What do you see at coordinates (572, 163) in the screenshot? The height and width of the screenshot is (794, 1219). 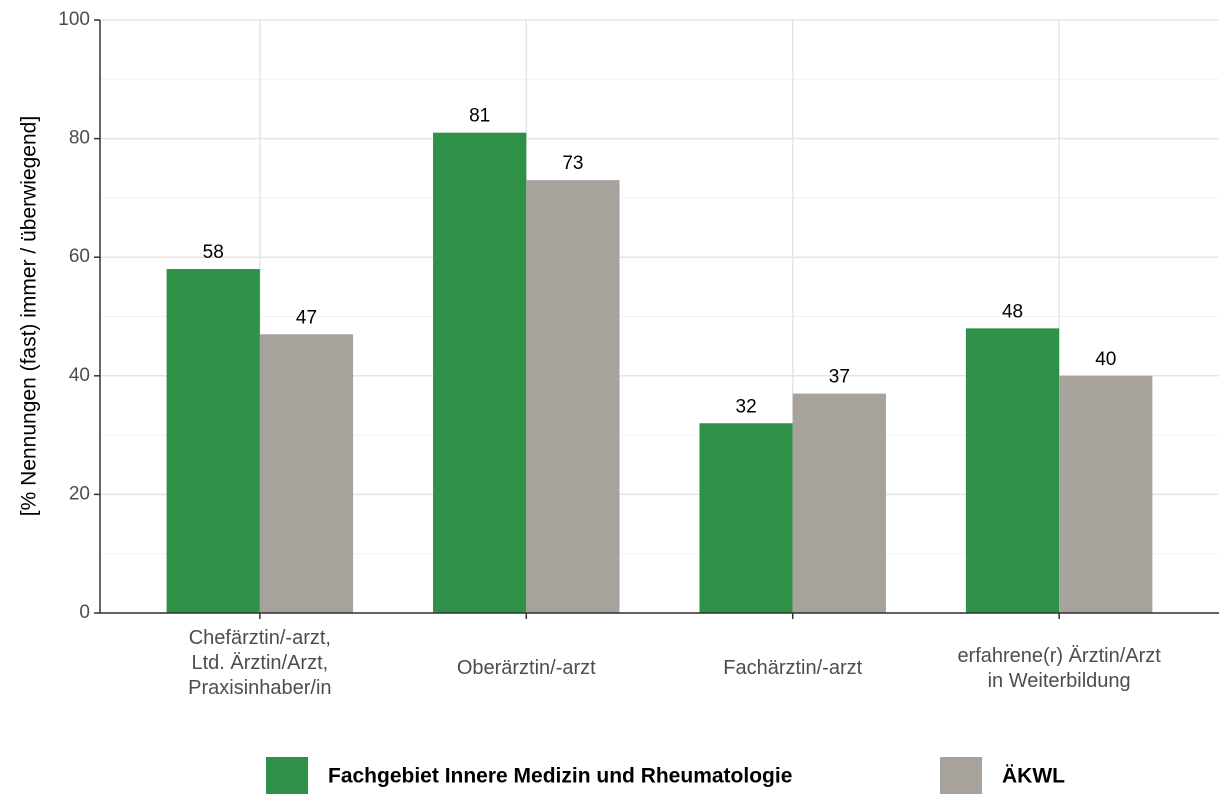 I see `data-label: 73` at bounding box center [572, 163].